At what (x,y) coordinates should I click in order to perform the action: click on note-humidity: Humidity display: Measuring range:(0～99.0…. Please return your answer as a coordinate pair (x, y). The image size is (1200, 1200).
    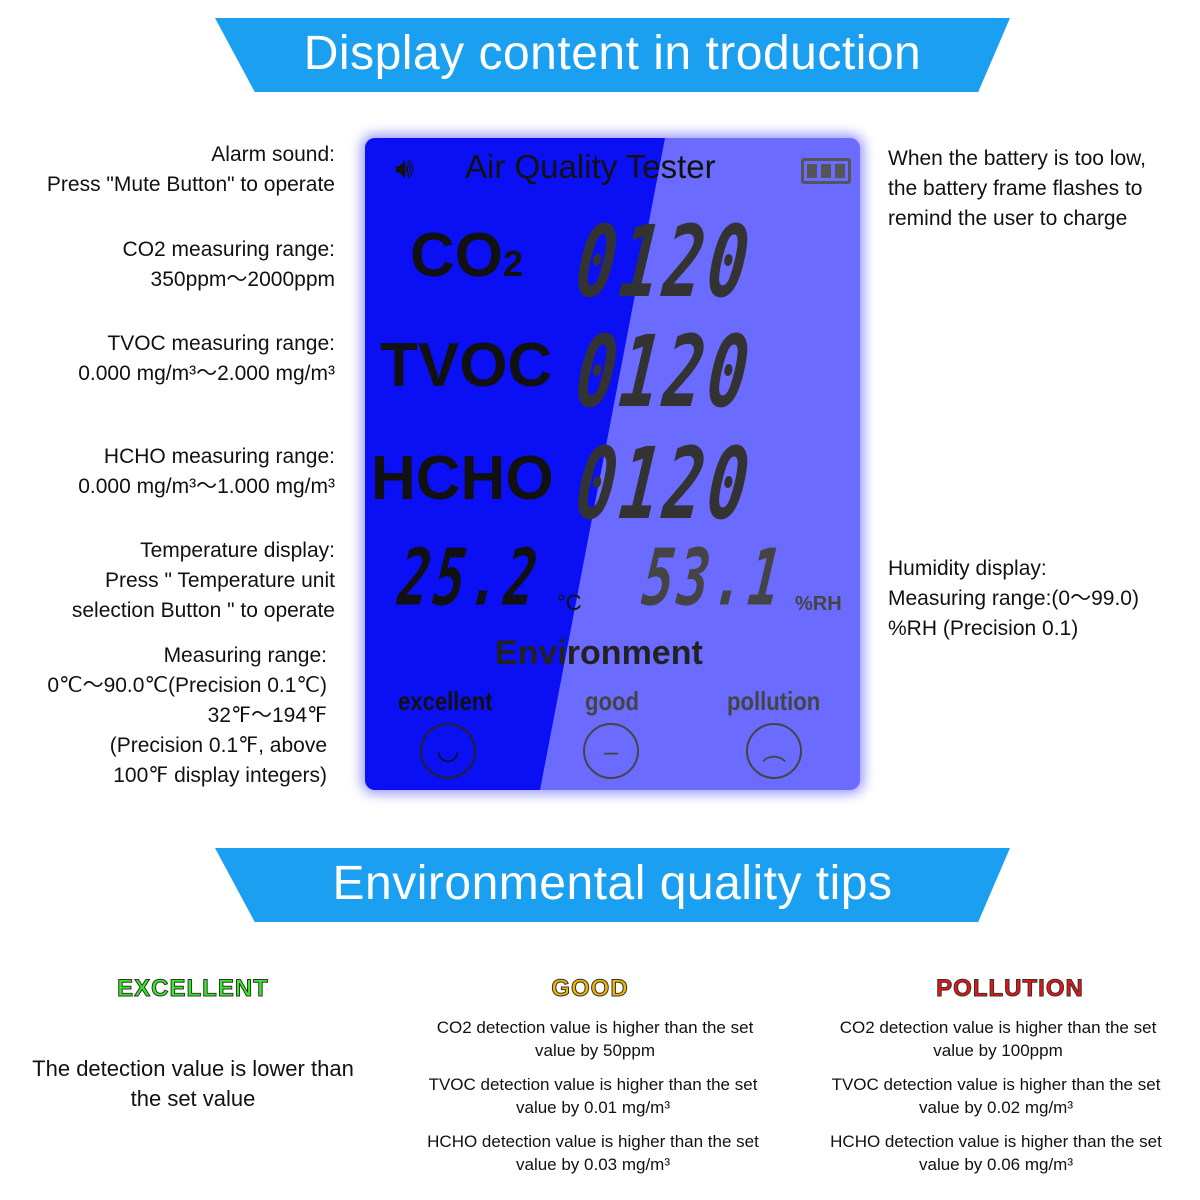
    Looking at the image, I should click on (1013, 599).